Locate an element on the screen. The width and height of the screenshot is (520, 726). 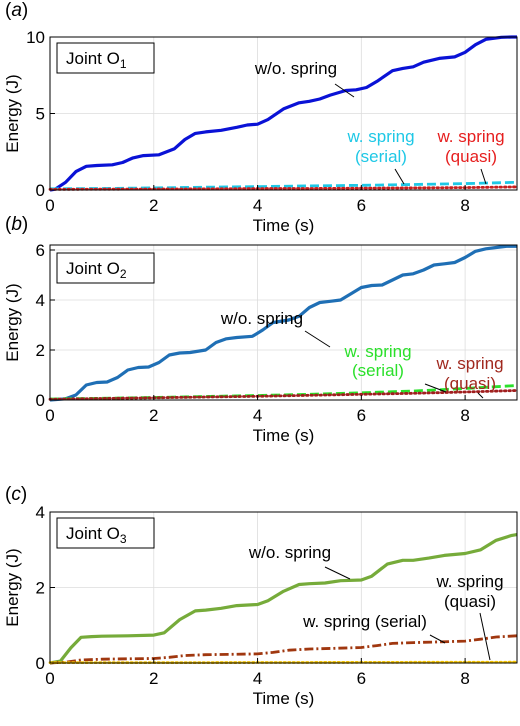
annotation-quasi: w. spring(quasi) is located at coordinates (469, 376).